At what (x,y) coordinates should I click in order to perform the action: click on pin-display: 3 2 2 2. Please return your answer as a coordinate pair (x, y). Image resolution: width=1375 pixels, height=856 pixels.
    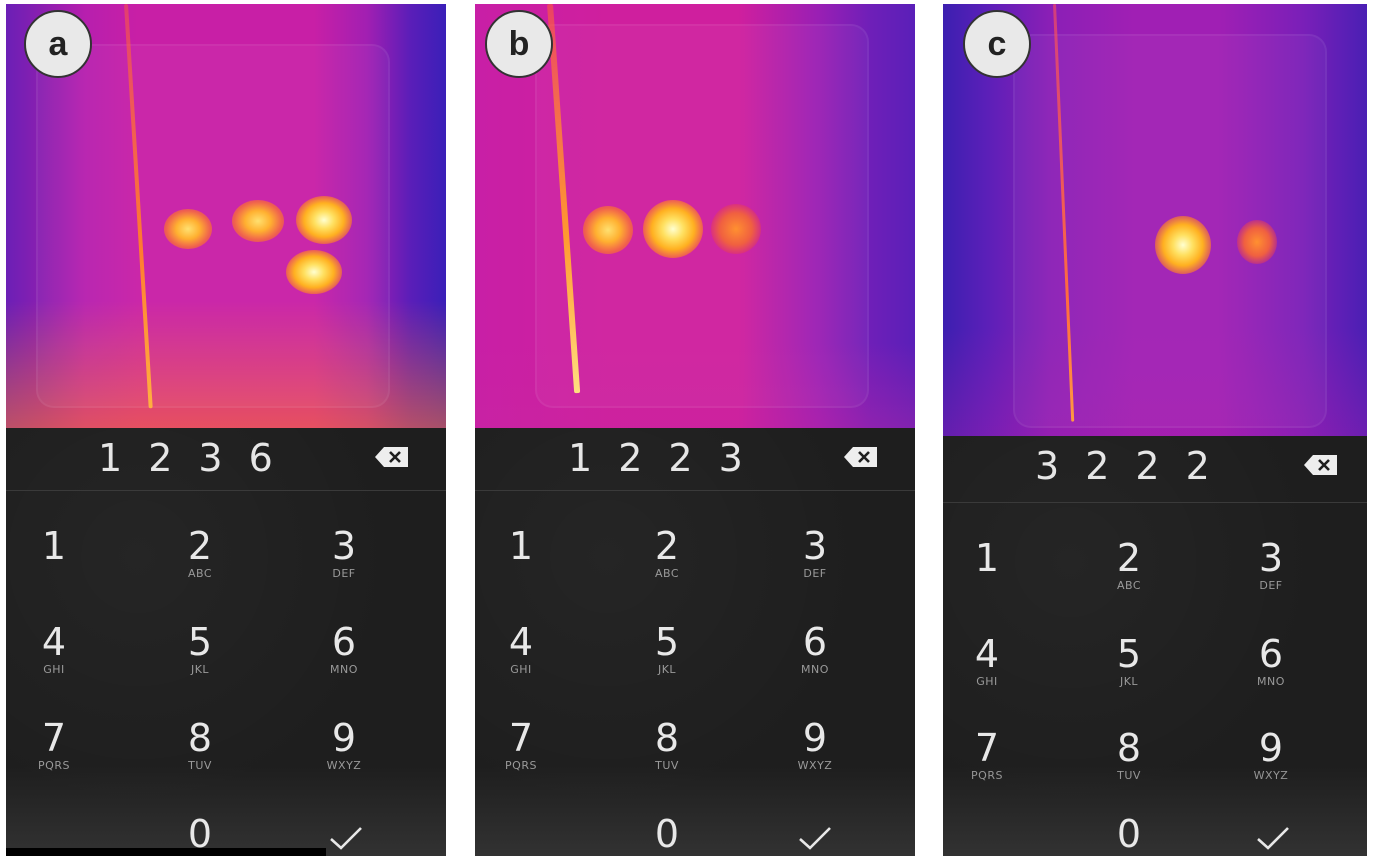
    Looking at the image, I should click on (1155, 469).